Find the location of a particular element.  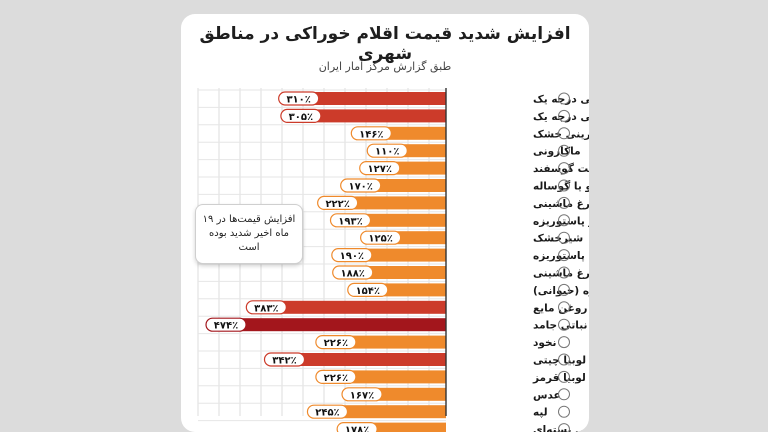

value-label: ۳۸۳٪ is located at coordinates (266, 308).